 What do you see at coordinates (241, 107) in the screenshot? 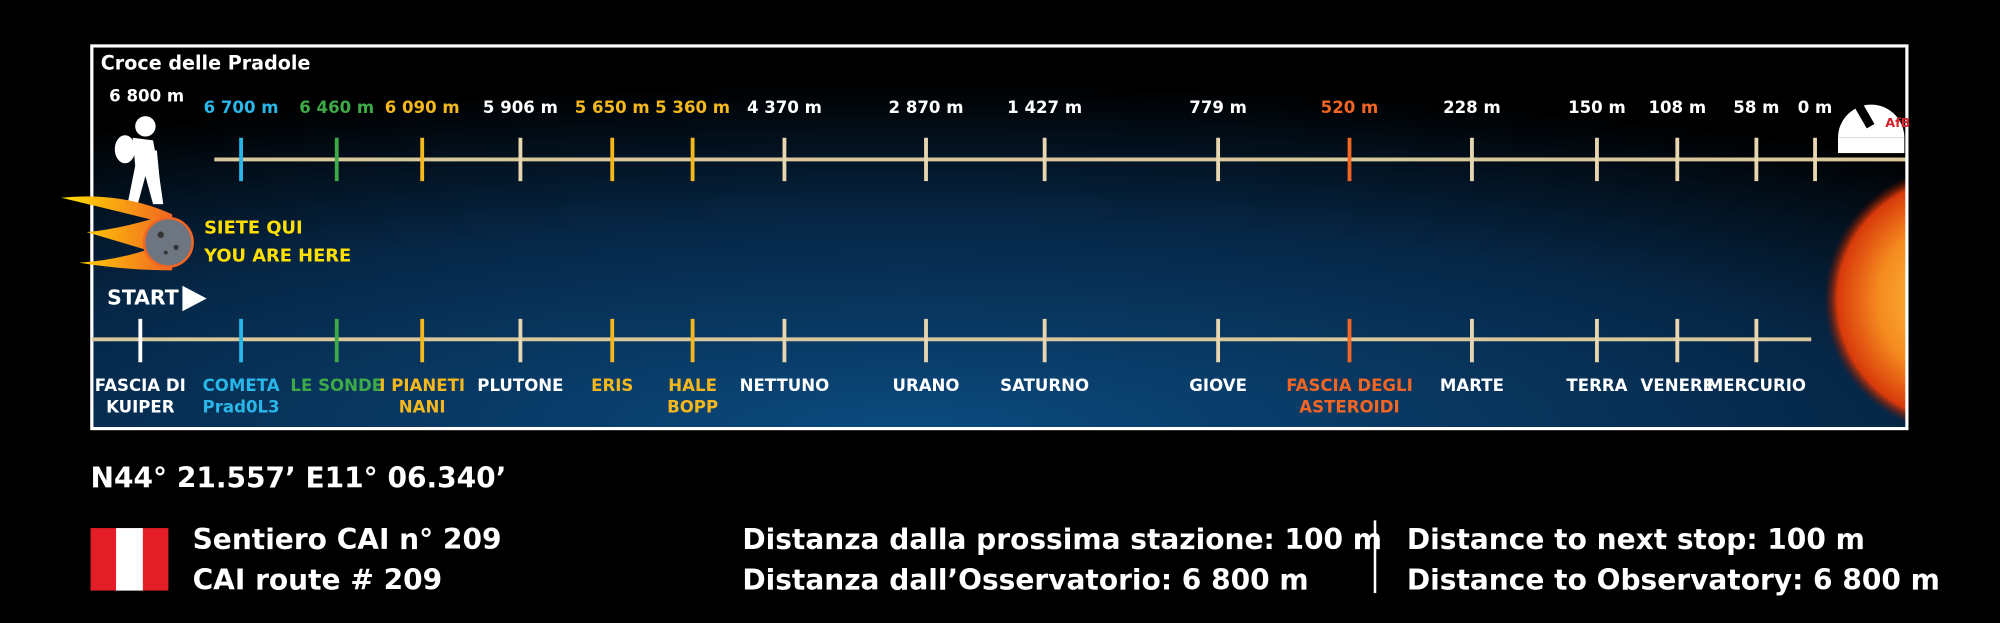
I see `stop-distance: 6 700 m` at bounding box center [241, 107].